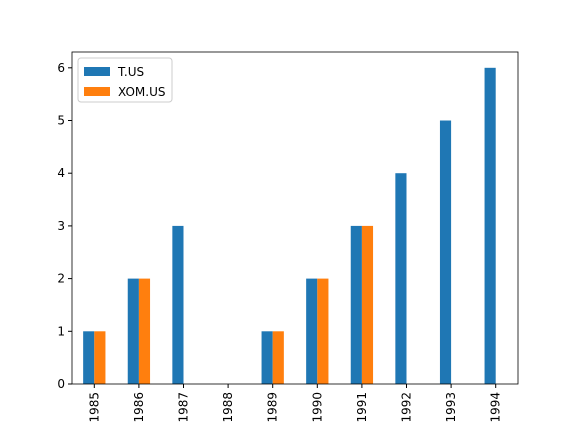 This screenshot has height=436, width=576. What do you see at coordinates (61, 331) in the screenshot?
I see `y-tick-label: 1` at bounding box center [61, 331].